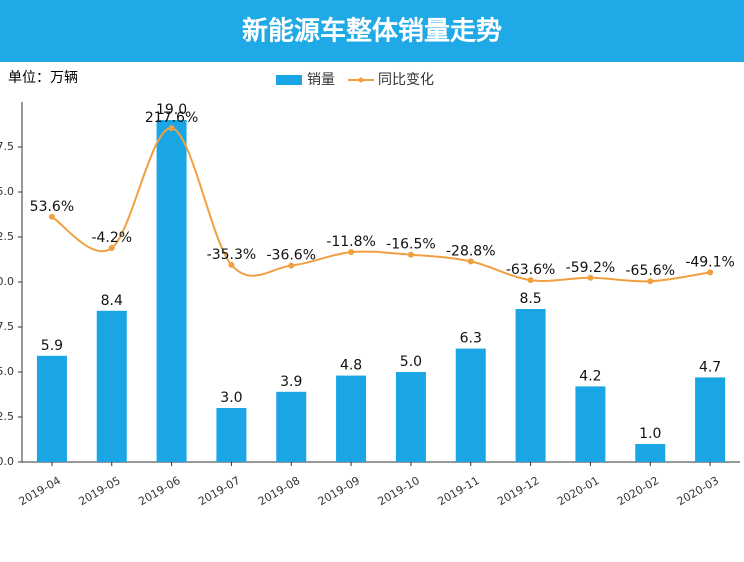  What do you see at coordinates (406, 80) in the screenshot?
I see `legend-label: 同比变化` at bounding box center [406, 80].